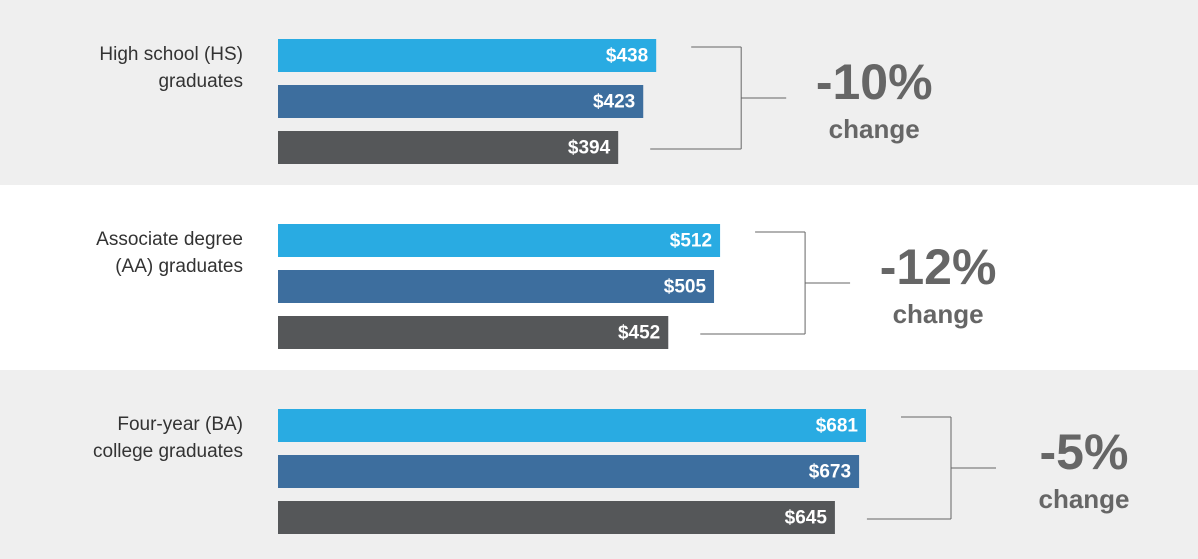 Image resolution: width=1198 pixels, height=559 pixels. What do you see at coordinates (627, 56) in the screenshot?
I see `value-label: $438` at bounding box center [627, 56].